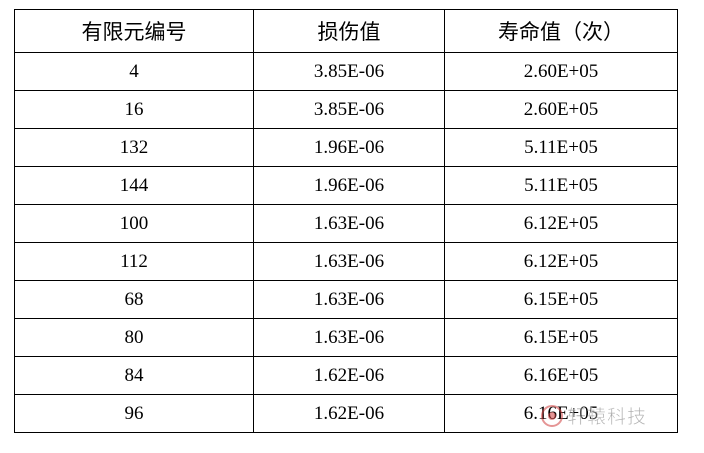 The image size is (704, 453). I want to click on table-row: 132 1.96E-06 5.11E+05, so click(346, 147).